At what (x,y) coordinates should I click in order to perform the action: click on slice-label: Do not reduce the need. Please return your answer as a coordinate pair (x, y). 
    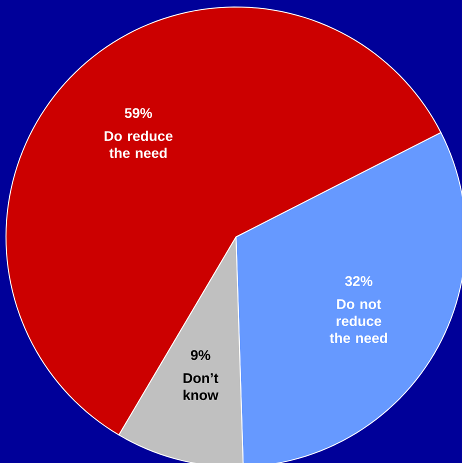
    Looking at the image, I should click on (358, 321).